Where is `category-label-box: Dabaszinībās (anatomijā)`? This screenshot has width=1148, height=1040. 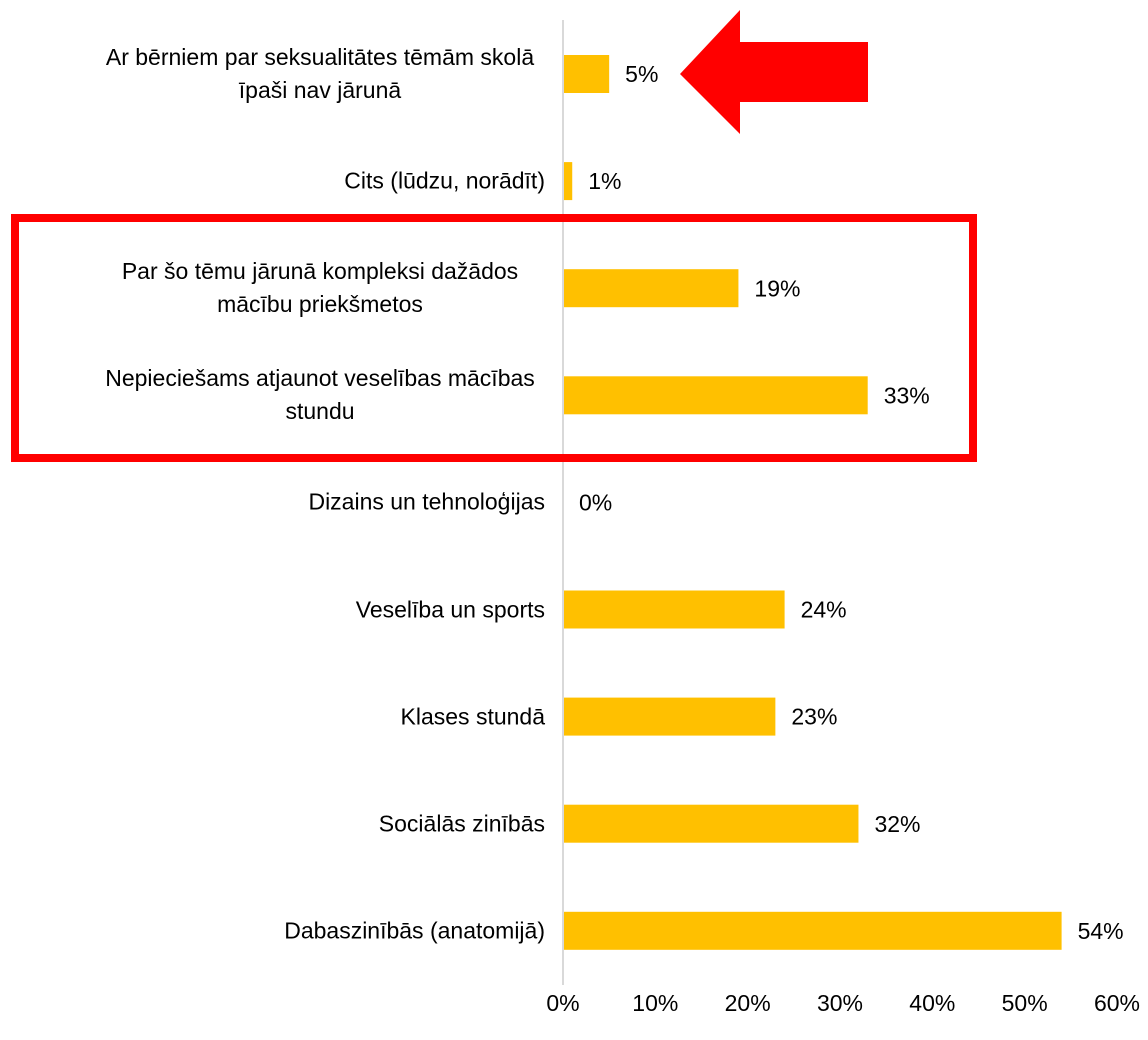 category-label-box: Dabaszinībās (anatomijā) is located at coordinates (320, 930).